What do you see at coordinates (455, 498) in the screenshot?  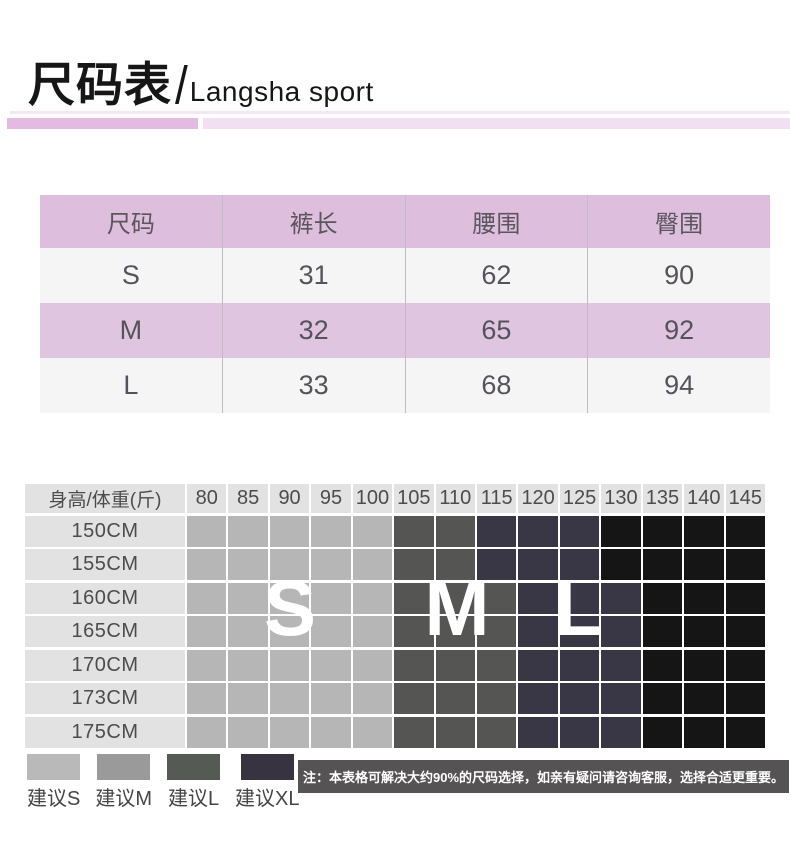 I see `weight-header-cell: 110` at bounding box center [455, 498].